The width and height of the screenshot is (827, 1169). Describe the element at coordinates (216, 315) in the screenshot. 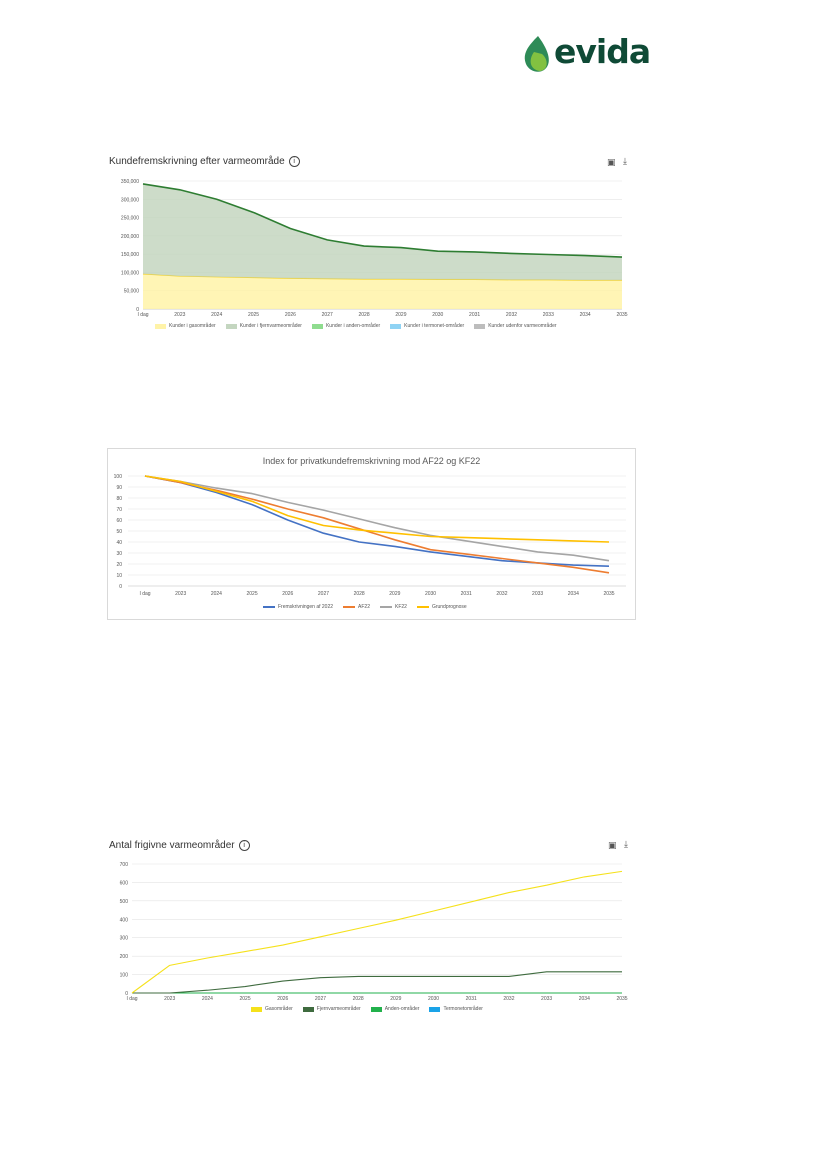

I see `chart1-xtick-label: 2024` at that location.